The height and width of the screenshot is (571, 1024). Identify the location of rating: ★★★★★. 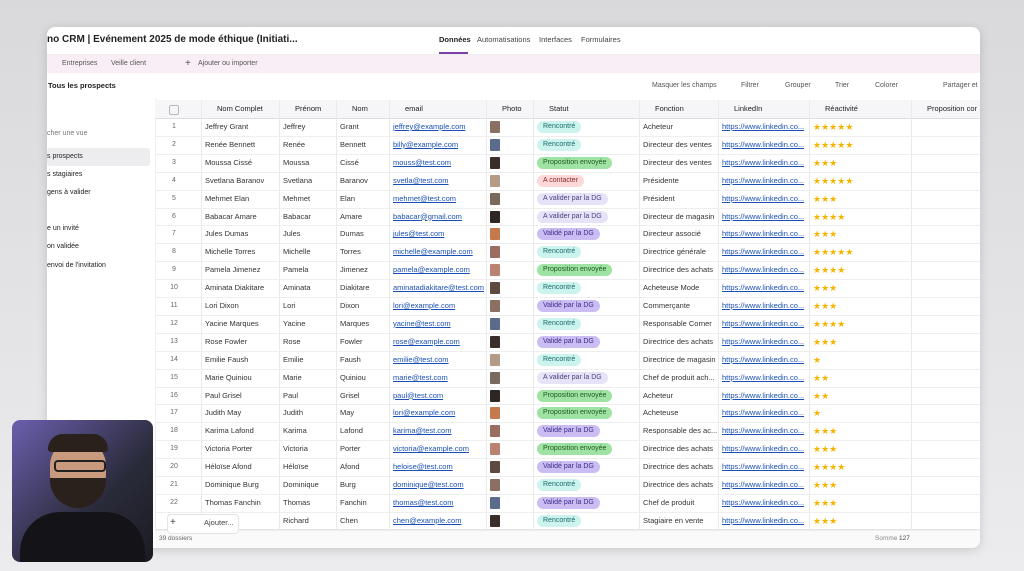
(833, 181).